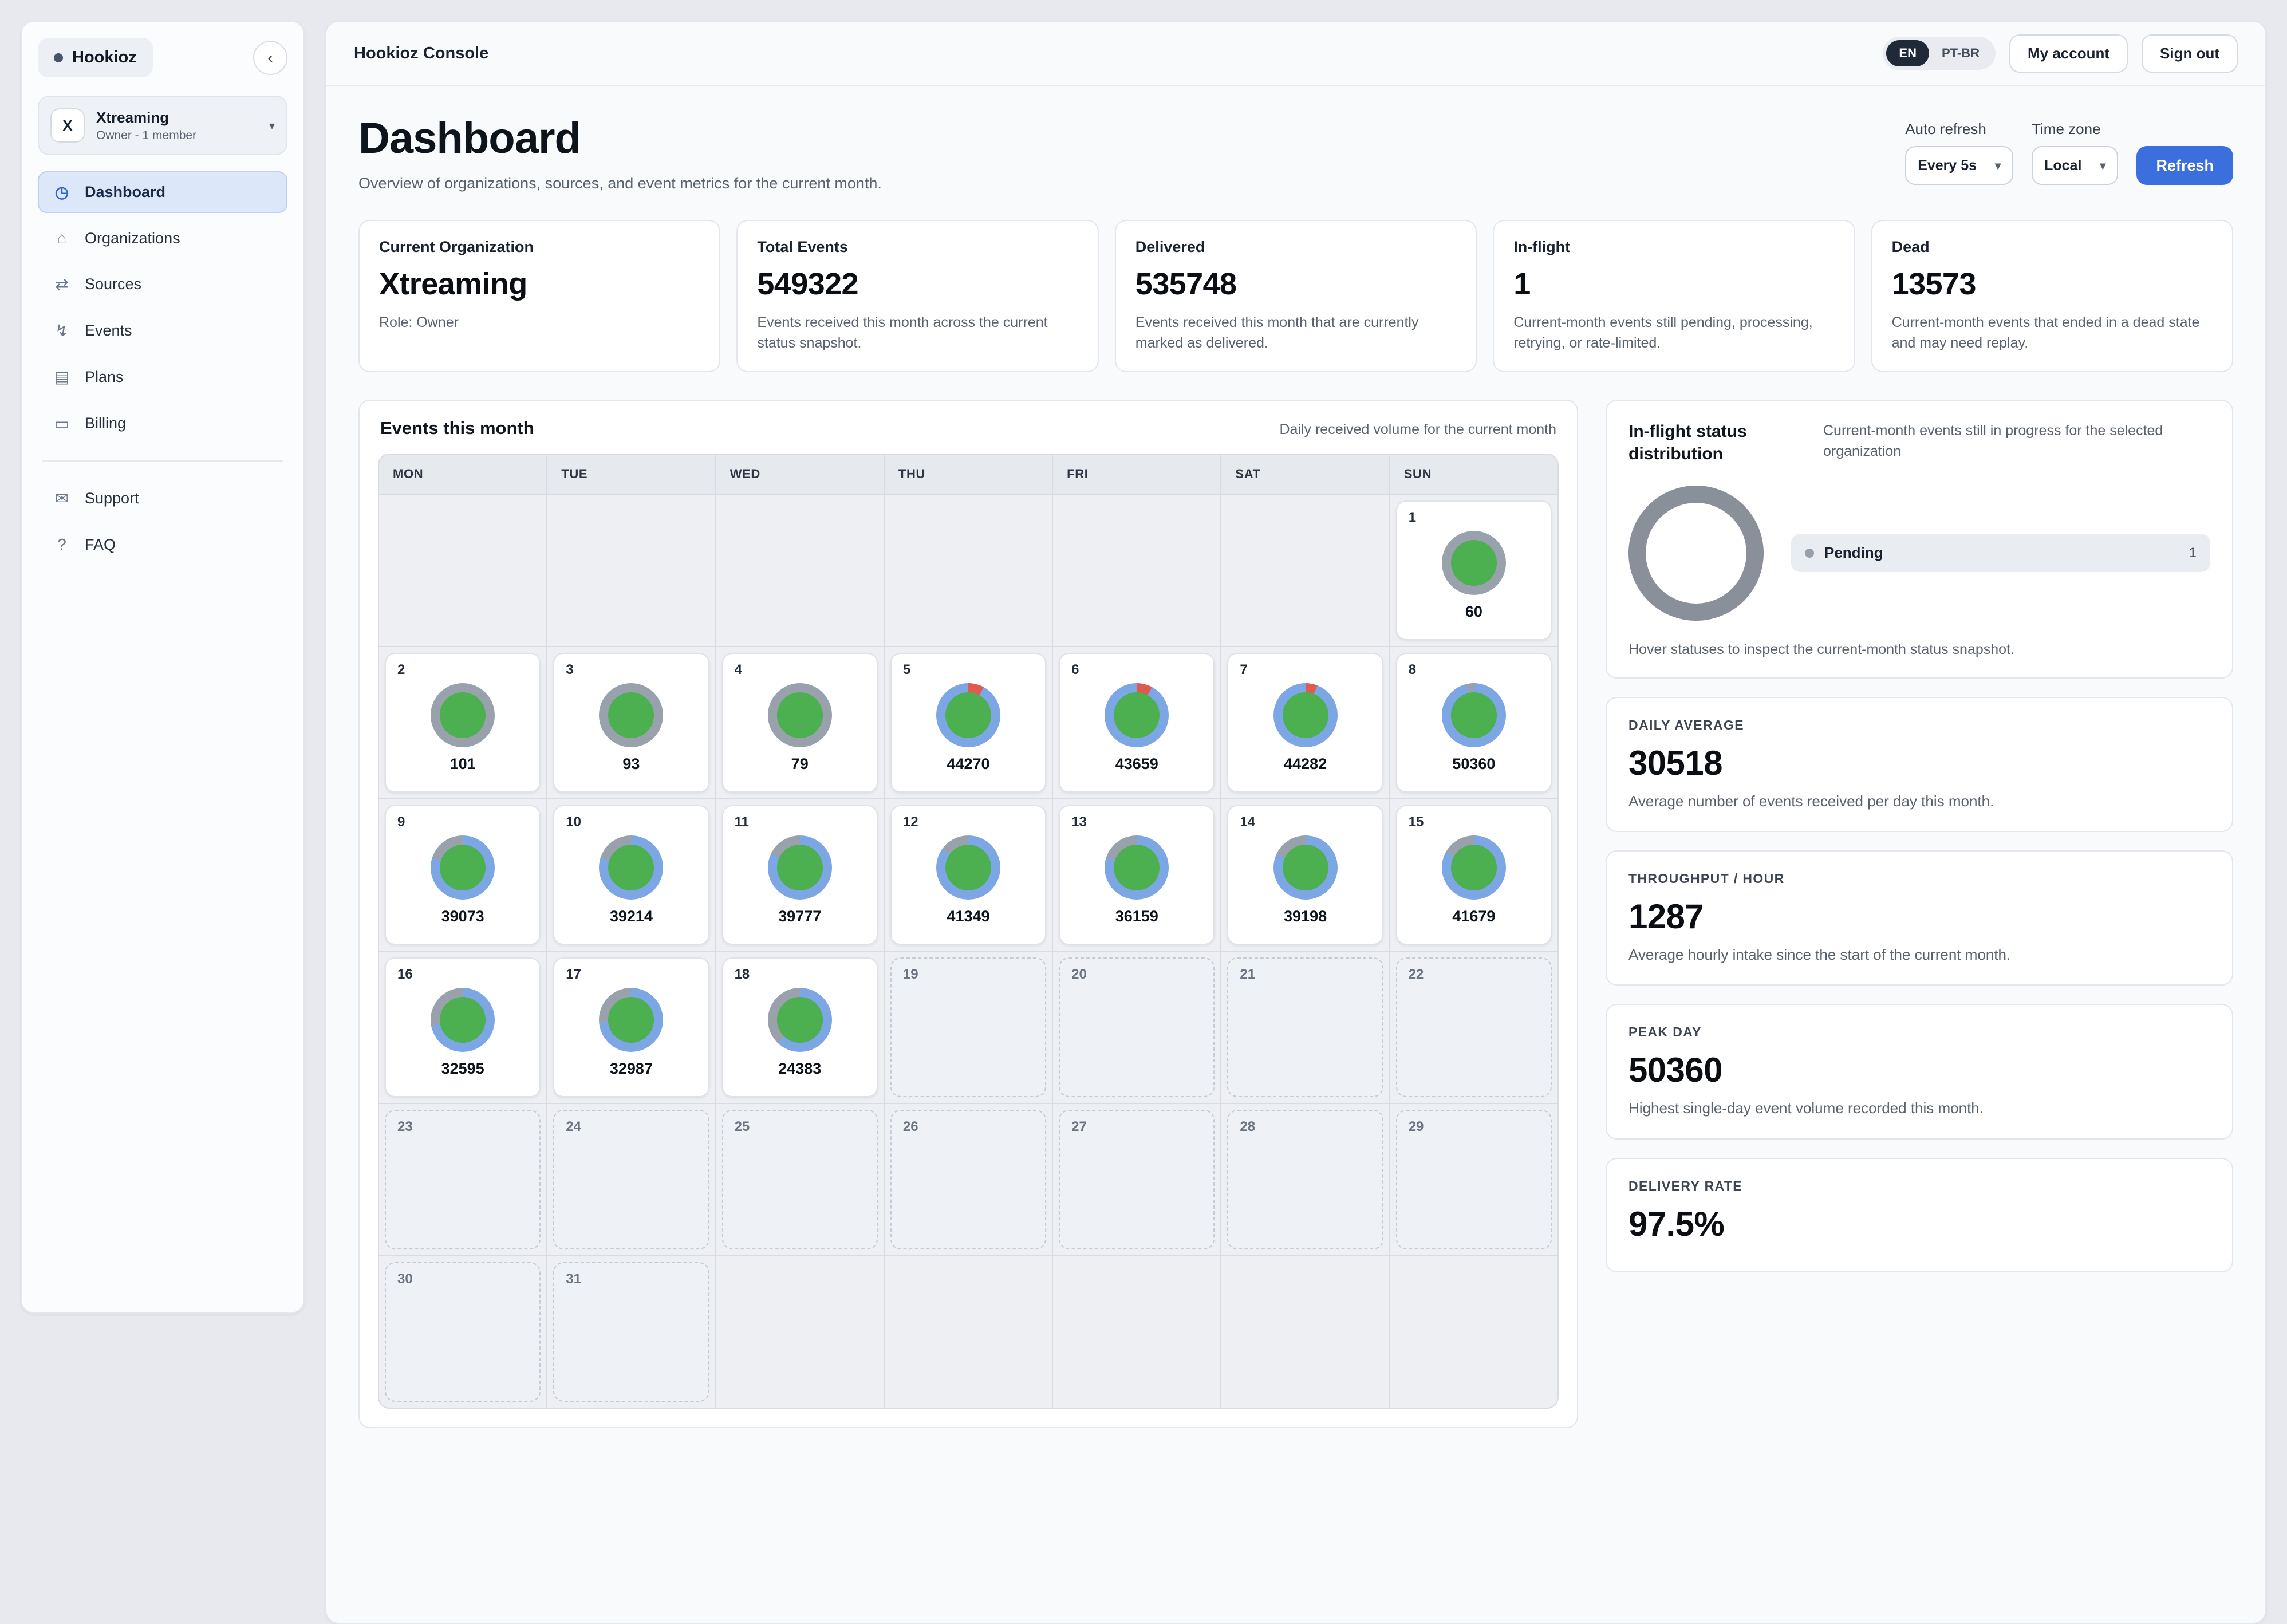 This screenshot has width=2287, height=1624. I want to click on stat-card-value: 549322, so click(807, 284).